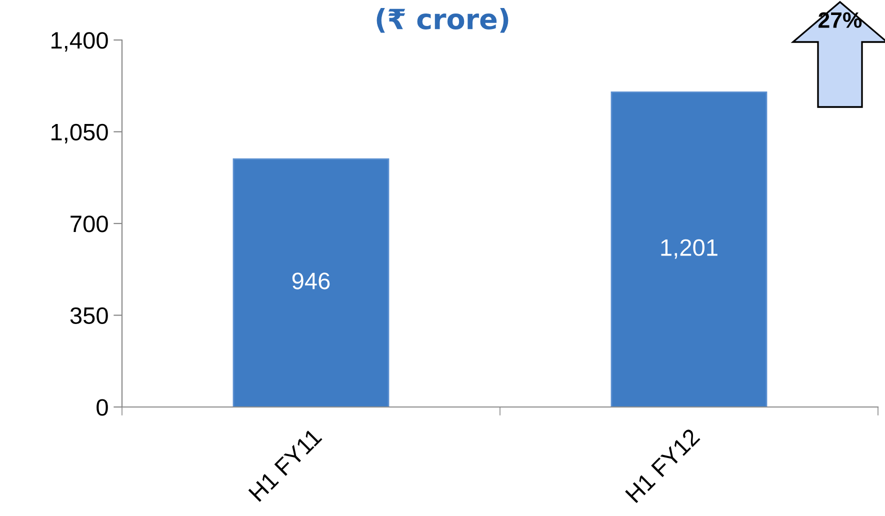  What do you see at coordinates (80, 134) in the screenshot?
I see `y-tick-label: 1,050` at bounding box center [80, 134].